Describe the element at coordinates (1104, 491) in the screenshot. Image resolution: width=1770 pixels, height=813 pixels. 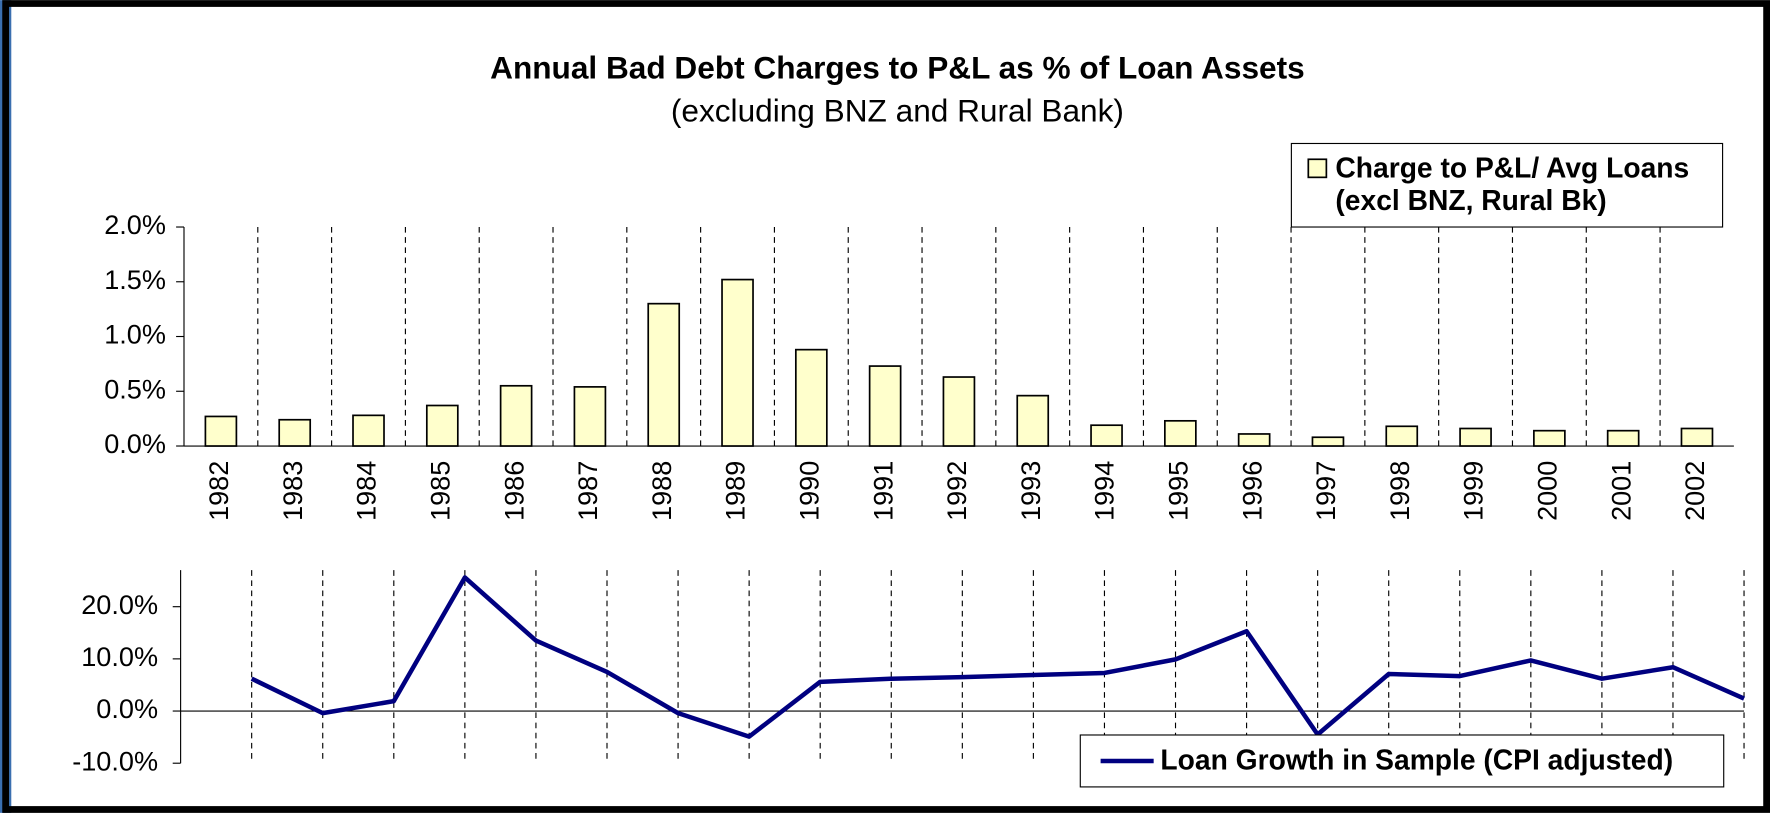
I see `x-tick-label: 1994` at that location.